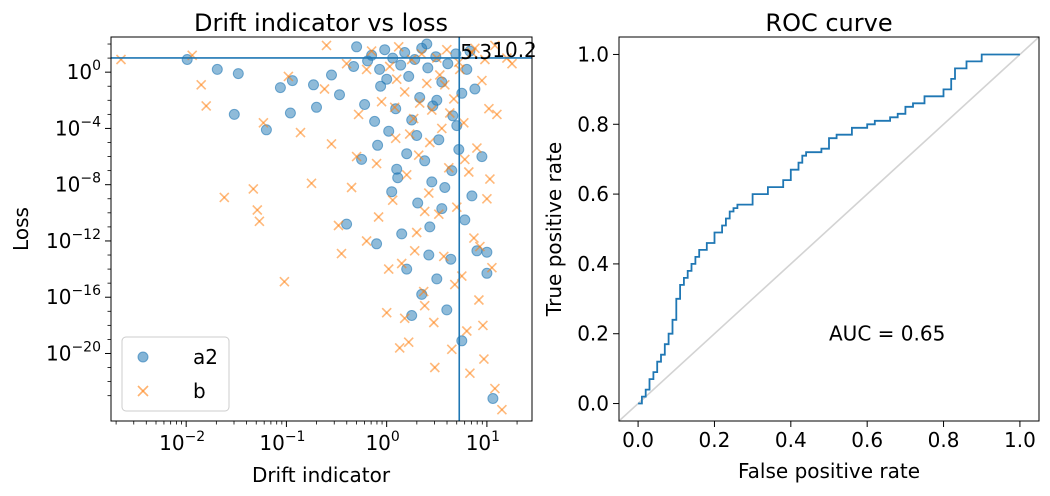 The width and height of the screenshot is (1050, 496). I want to click on x-tick-label: 10⁻², so click(182, 442).